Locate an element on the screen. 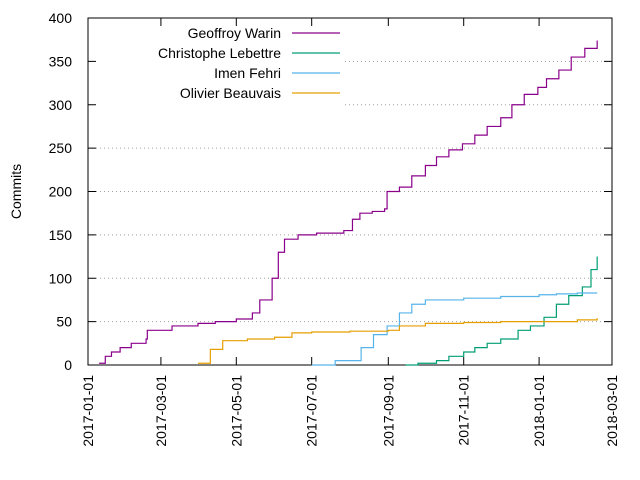  x-tick-label-6: 2018-01-01 is located at coordinates (539, 411).